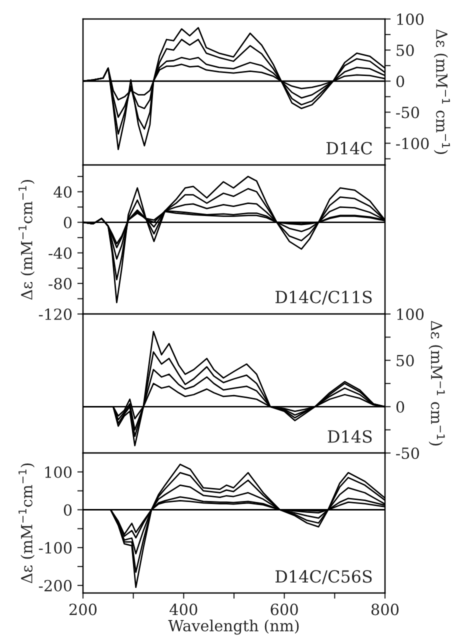 The width and height of the screenshot is (451, 644). Describe the element at coordinates (284, 610) in the screenshot. I see `x-tick-label: 600` at that location.